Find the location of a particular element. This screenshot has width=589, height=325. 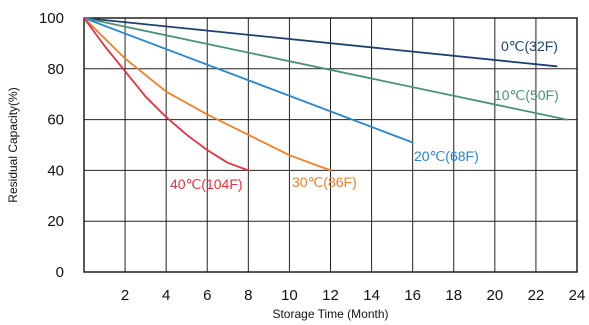

y-tick-label: 20 is located at coordinates (55, 221).